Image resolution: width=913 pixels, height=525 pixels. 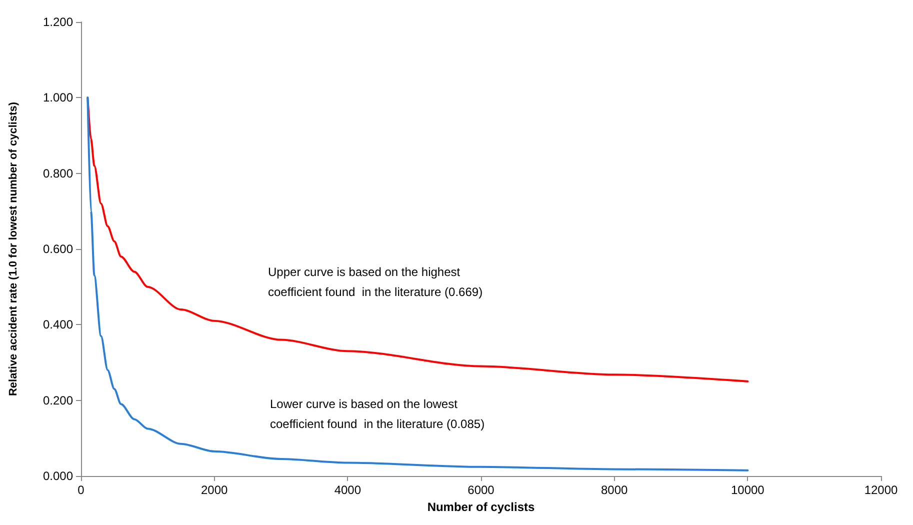 I want to click on x-tick-label: 2000, so click(x=214, y=490).